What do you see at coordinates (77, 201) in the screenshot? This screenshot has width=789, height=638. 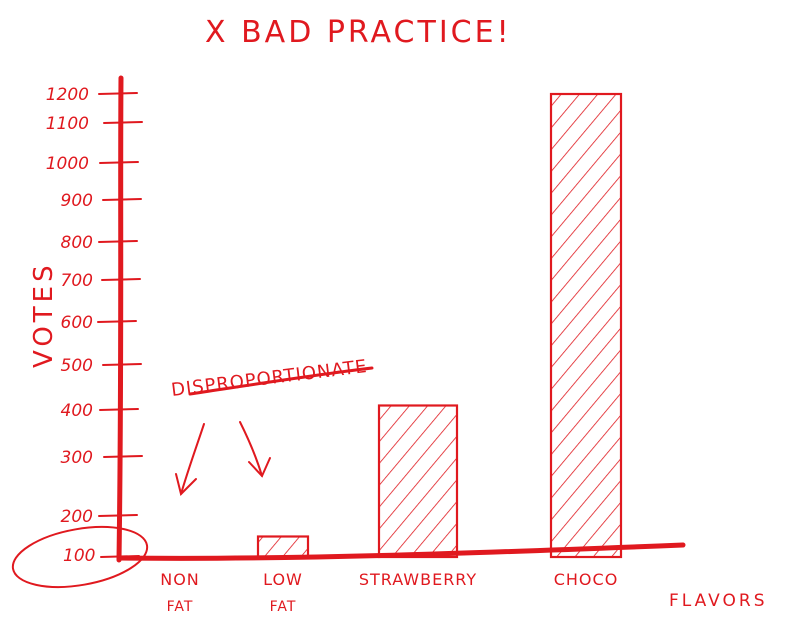 I see `y-tick-label: 900` at bounding box center [77, 201].